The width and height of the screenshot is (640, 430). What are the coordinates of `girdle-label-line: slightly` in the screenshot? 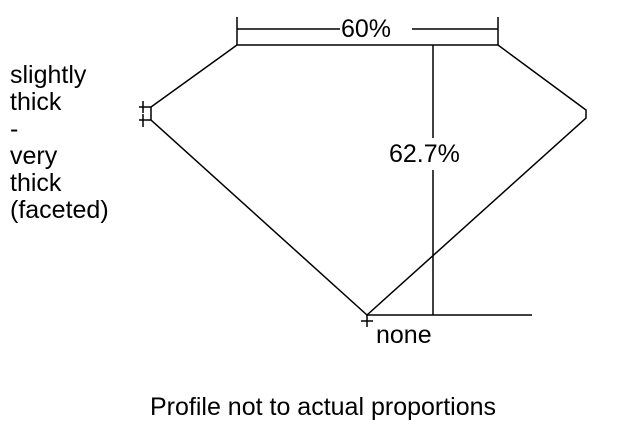 It's located at (48, 75).